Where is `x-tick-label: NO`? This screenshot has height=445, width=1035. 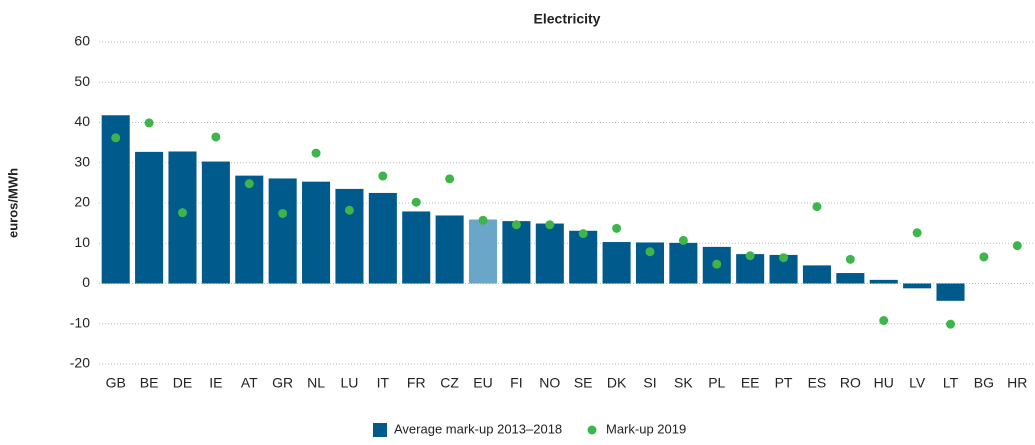
x-tick-label: NO is located at coordinates (549, 383).